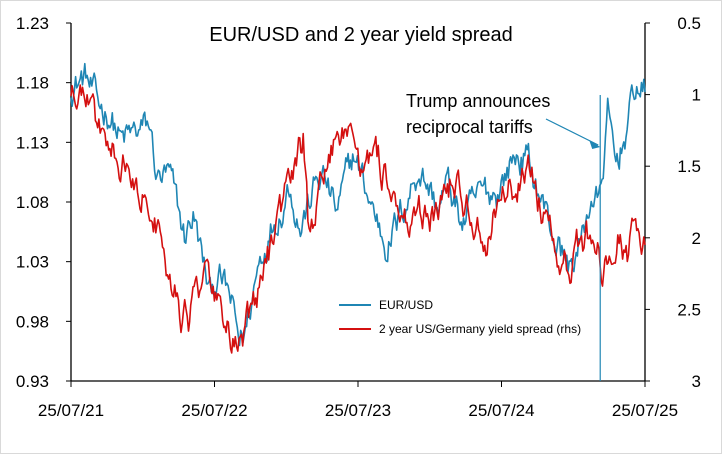 Image resolution: width=722 pixels, height=455 pixels. Describe the element at coordinates (478, 101) in the screenshot. I see `annotation-line-1: Trump announces` at that location.